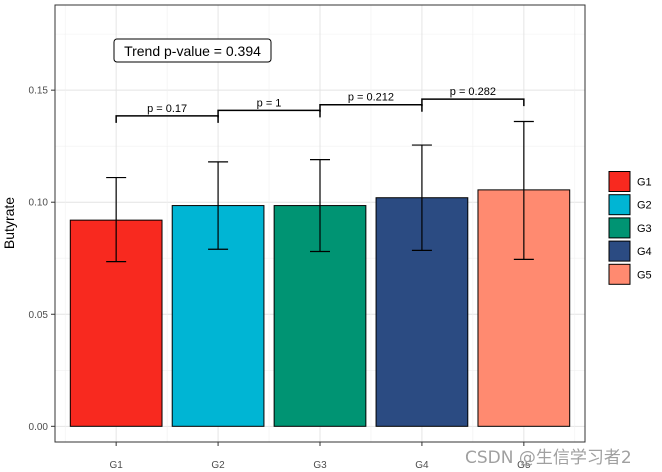 The height and width of the screenshot is (472, 662). Describe the element at coordinates (320, 465) in the screenshot. I see `x-tick-label: G3` at that location.